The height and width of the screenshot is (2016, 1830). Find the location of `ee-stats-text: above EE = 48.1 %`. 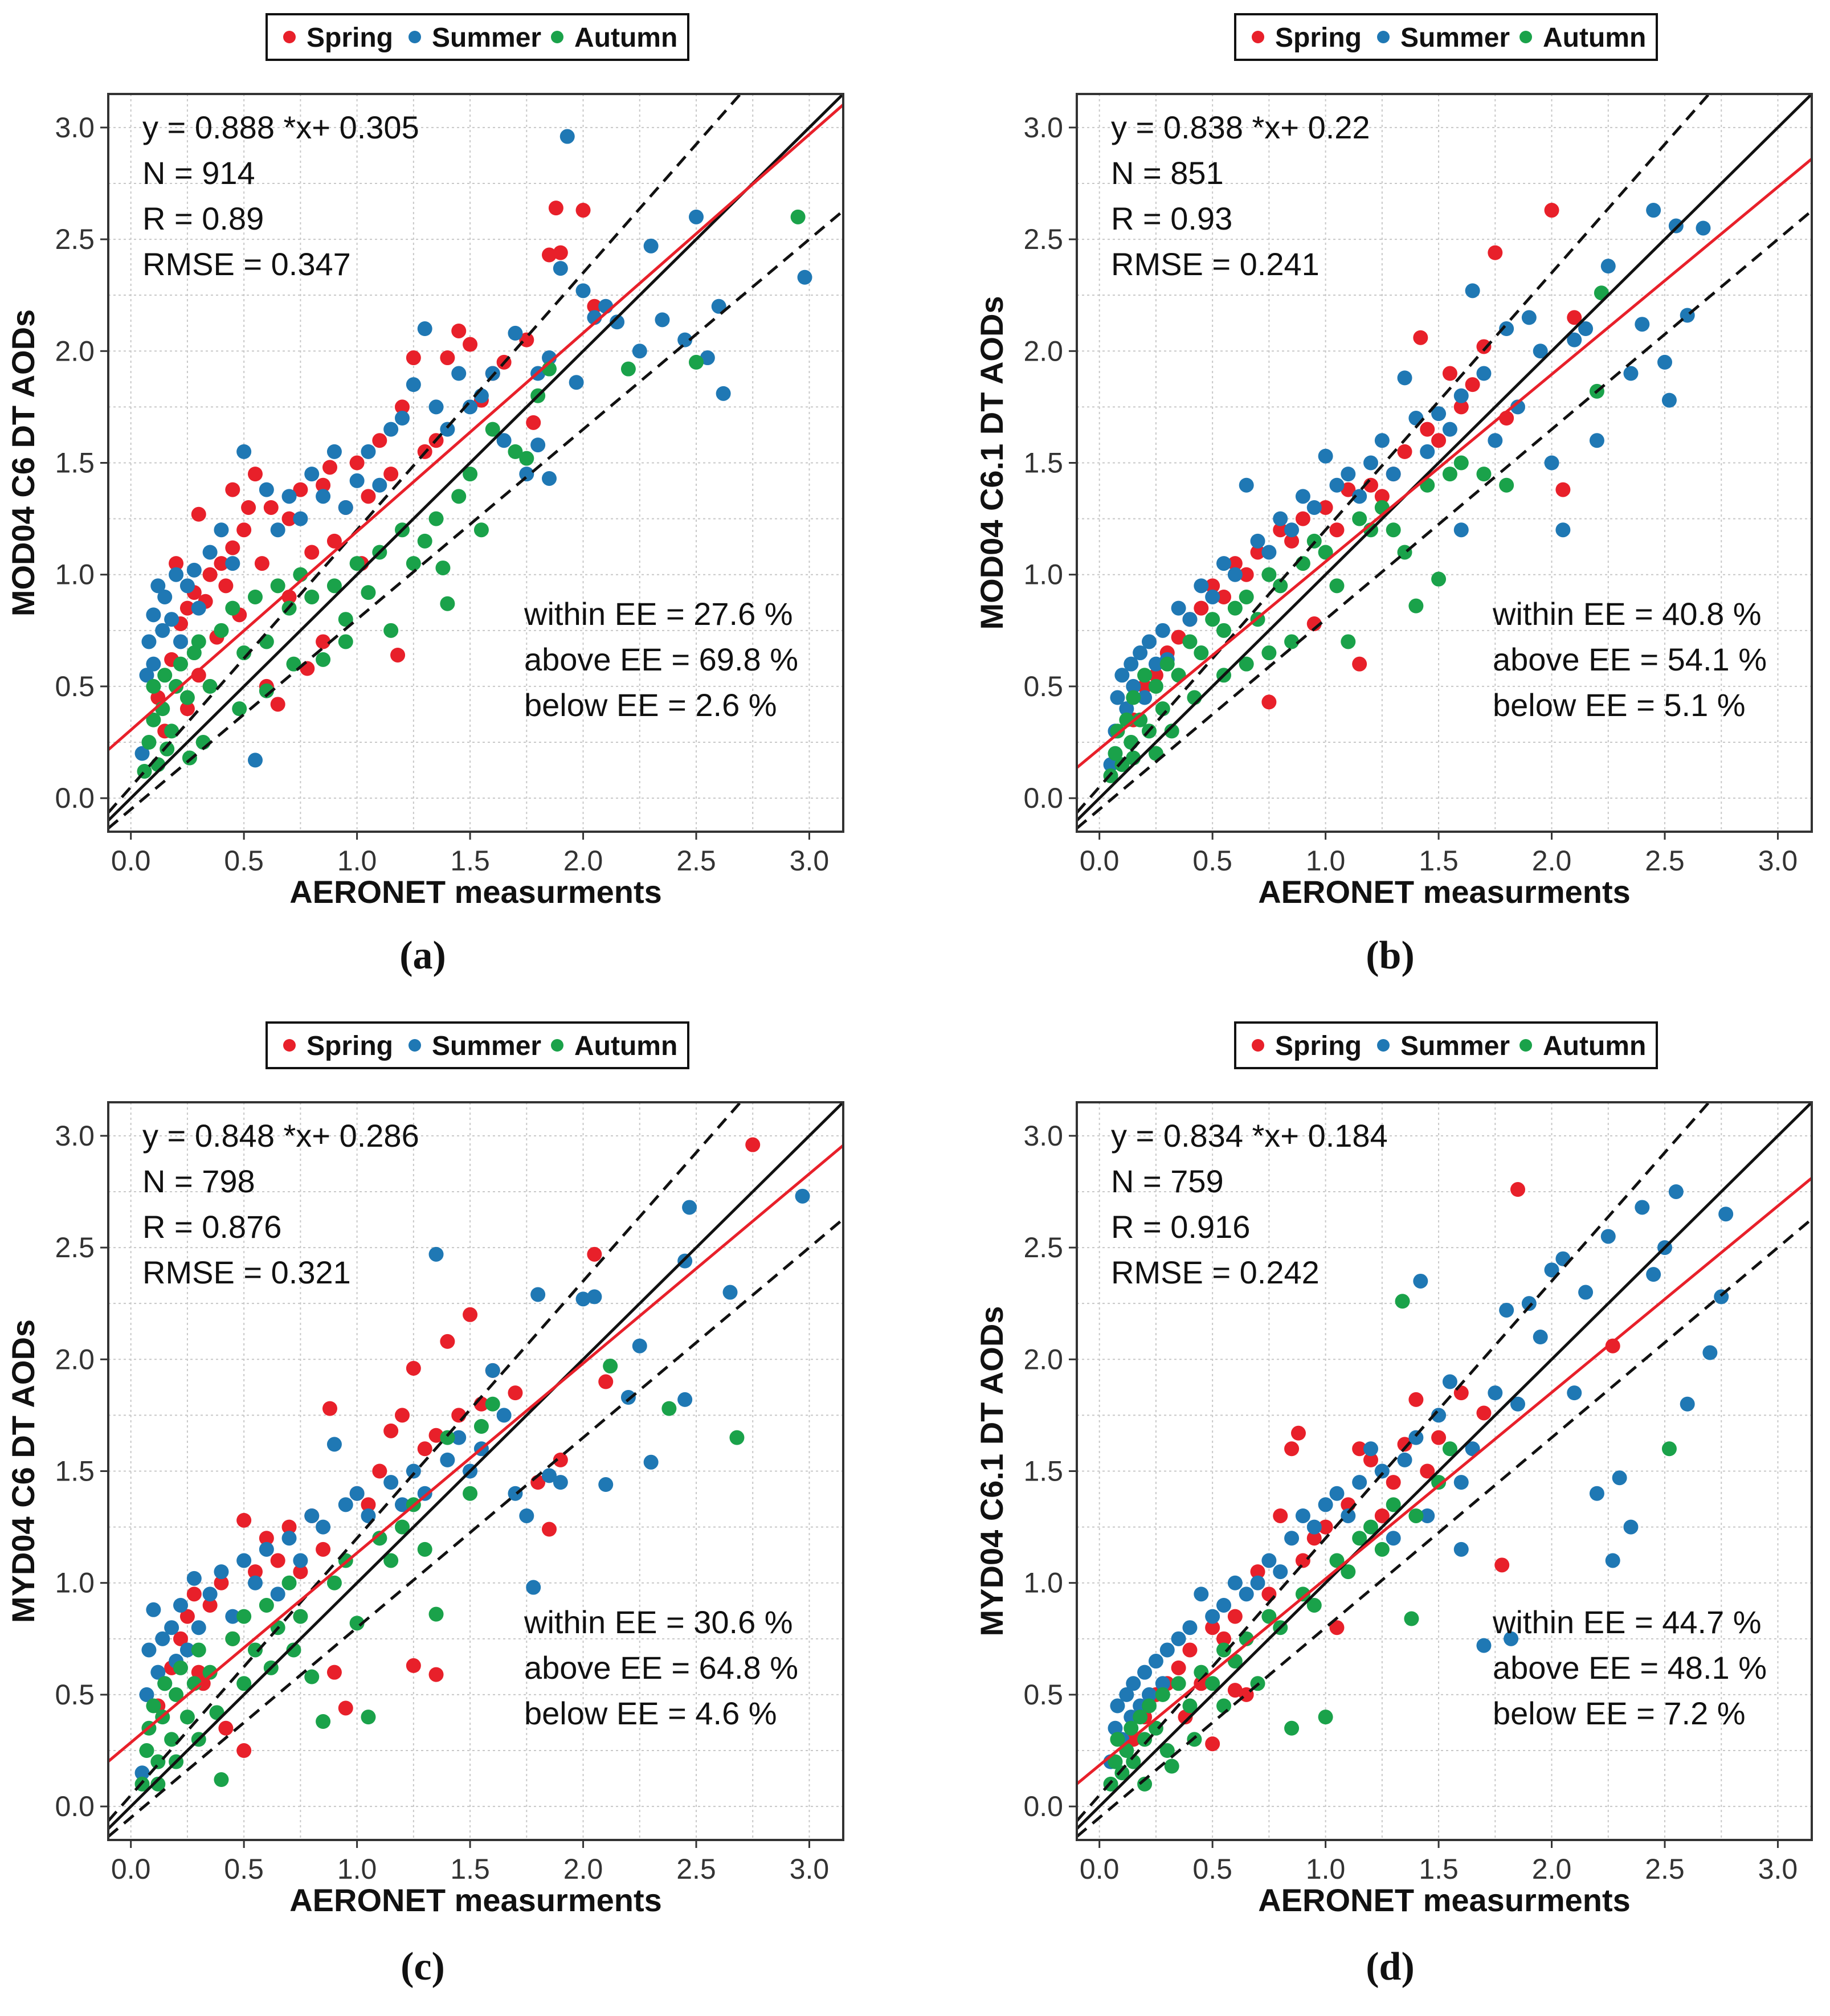

ee-stats-text: above EE = 48.1 % is located at coordinates (1630, 1668).